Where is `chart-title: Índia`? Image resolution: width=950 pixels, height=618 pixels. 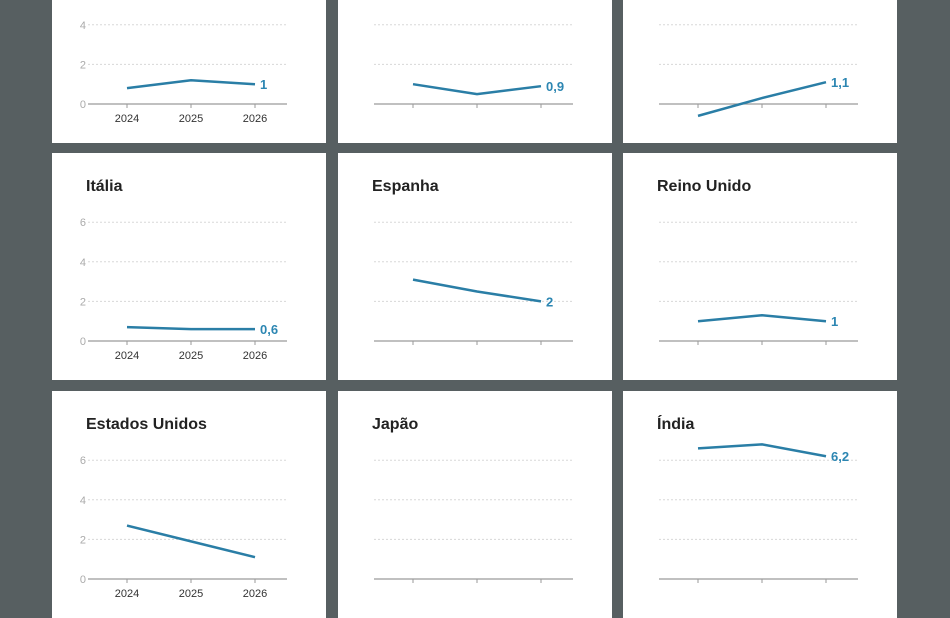
chart-title: Índia is located at coordinates (676, 424).